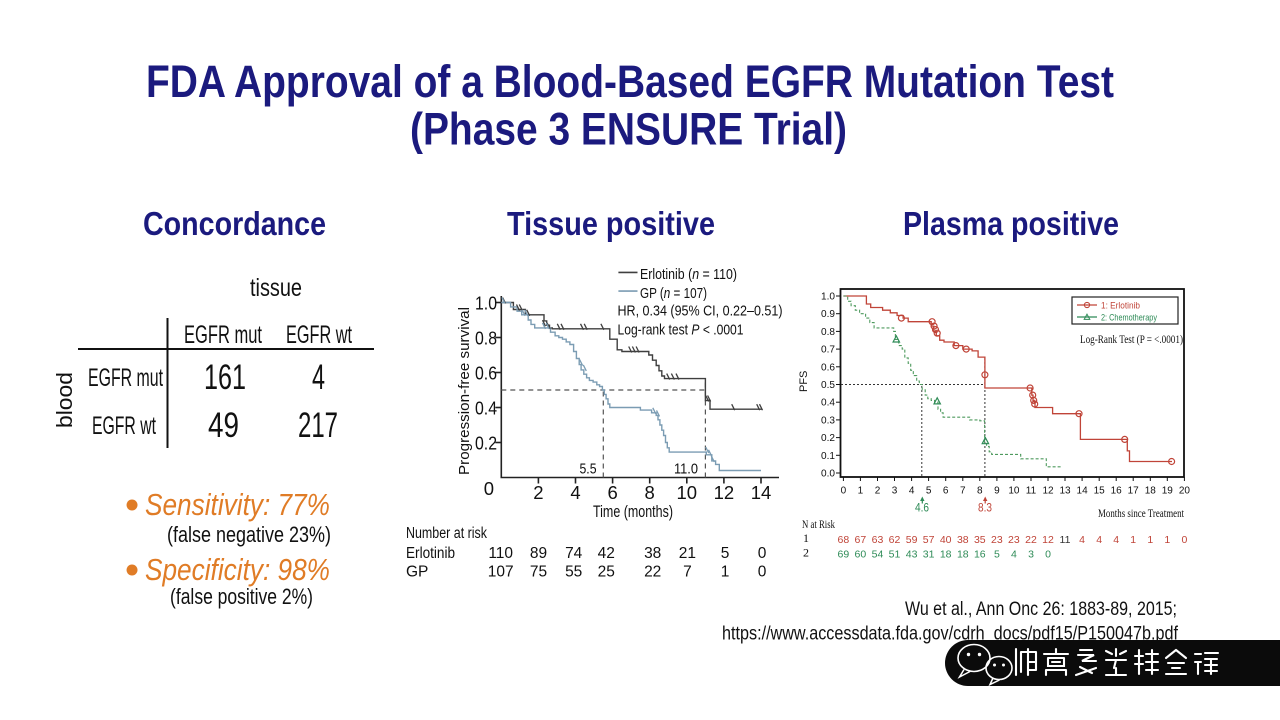  What do you see at coordinates (946, 540) in the screenshot?
I see `svg-text: 40` at bounding box center [946, 540].